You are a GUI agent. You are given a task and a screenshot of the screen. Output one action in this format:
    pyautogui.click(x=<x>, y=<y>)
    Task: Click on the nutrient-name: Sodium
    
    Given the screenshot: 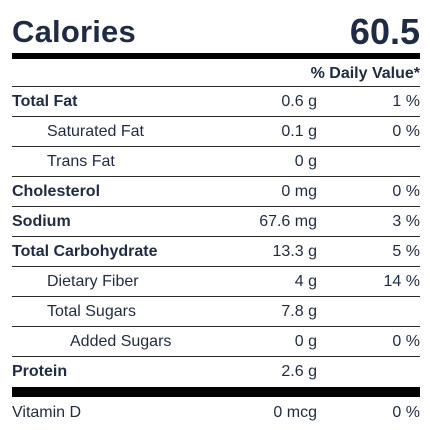 What is the action you would take?
    pyautogui.click(x=41, y=221)
    